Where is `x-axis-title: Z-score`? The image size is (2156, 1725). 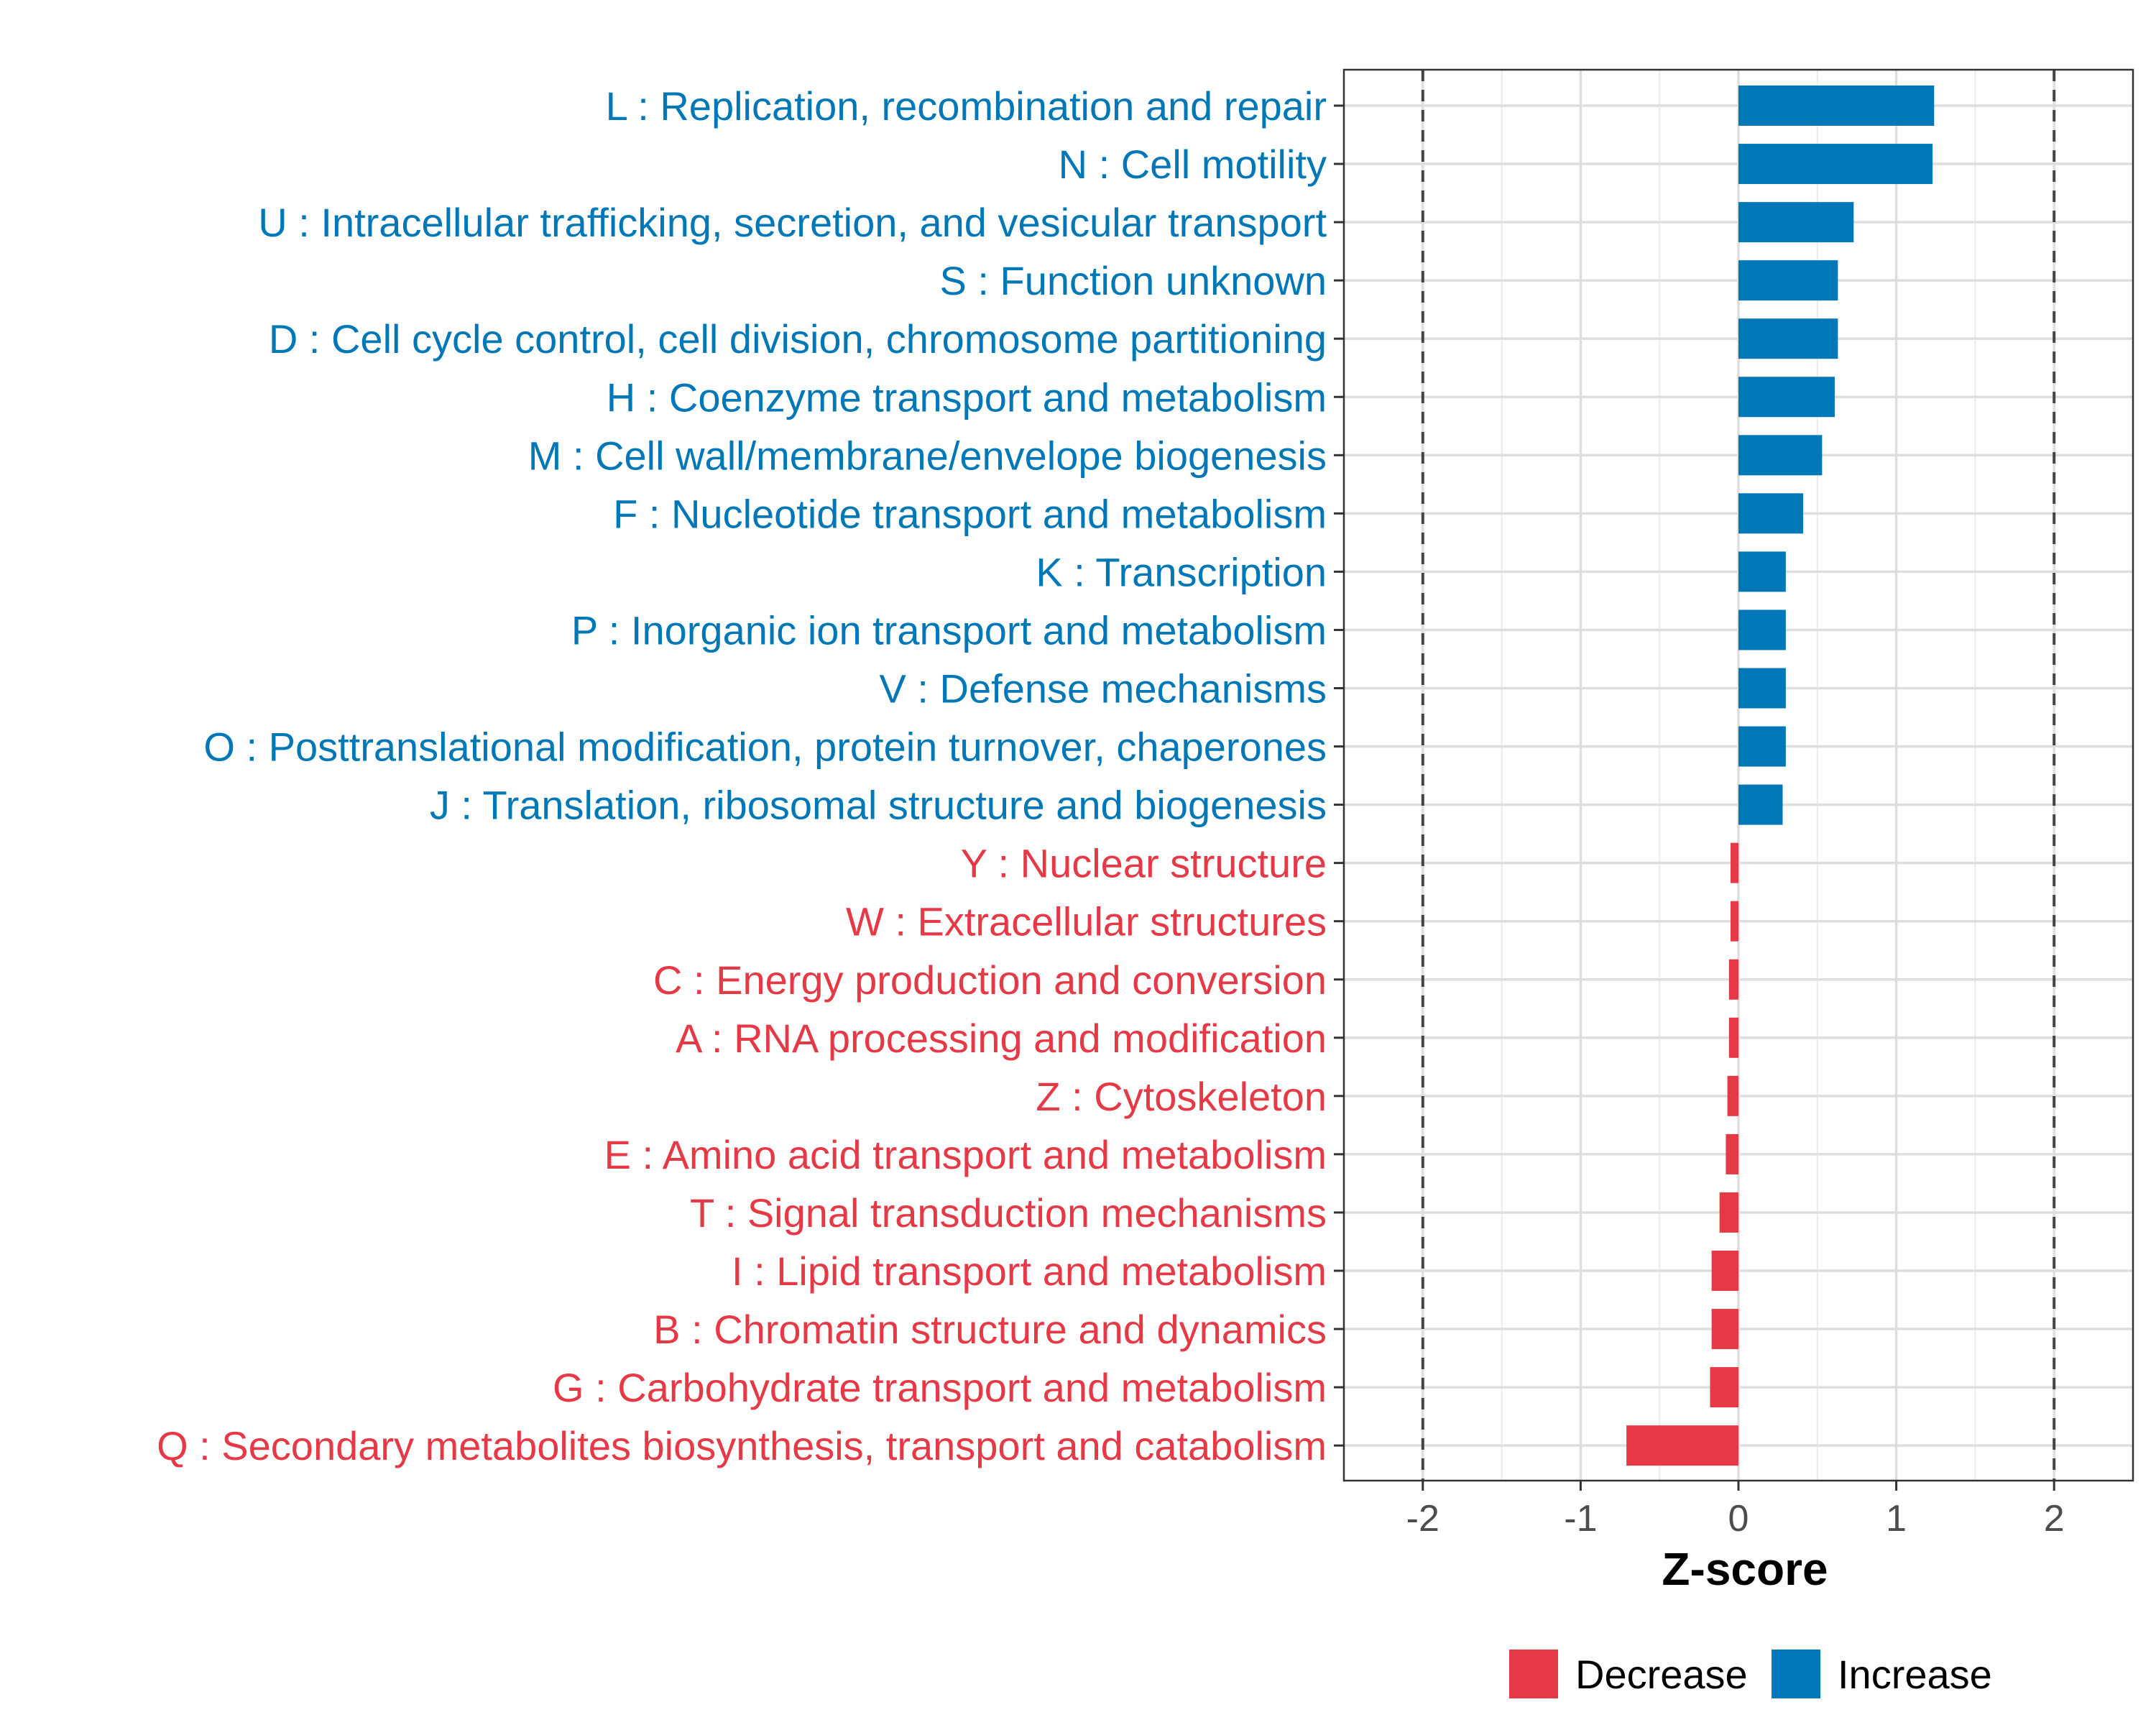 x-axis-title: Z-score is located at coordinates (1745, 1569).